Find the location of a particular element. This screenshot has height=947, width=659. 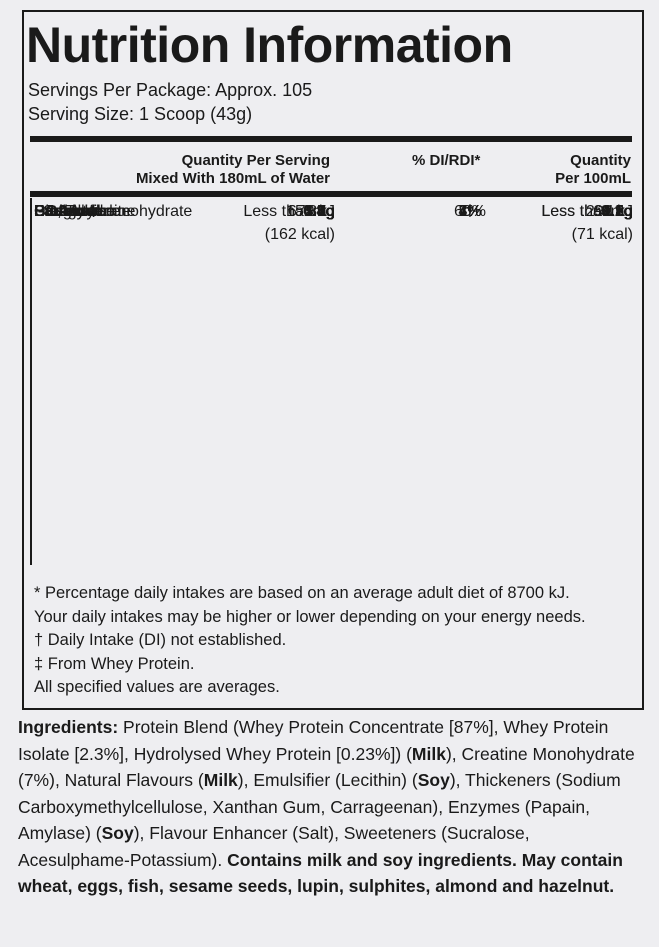

daily-intake: 60% is located at coordinates (470, 211).